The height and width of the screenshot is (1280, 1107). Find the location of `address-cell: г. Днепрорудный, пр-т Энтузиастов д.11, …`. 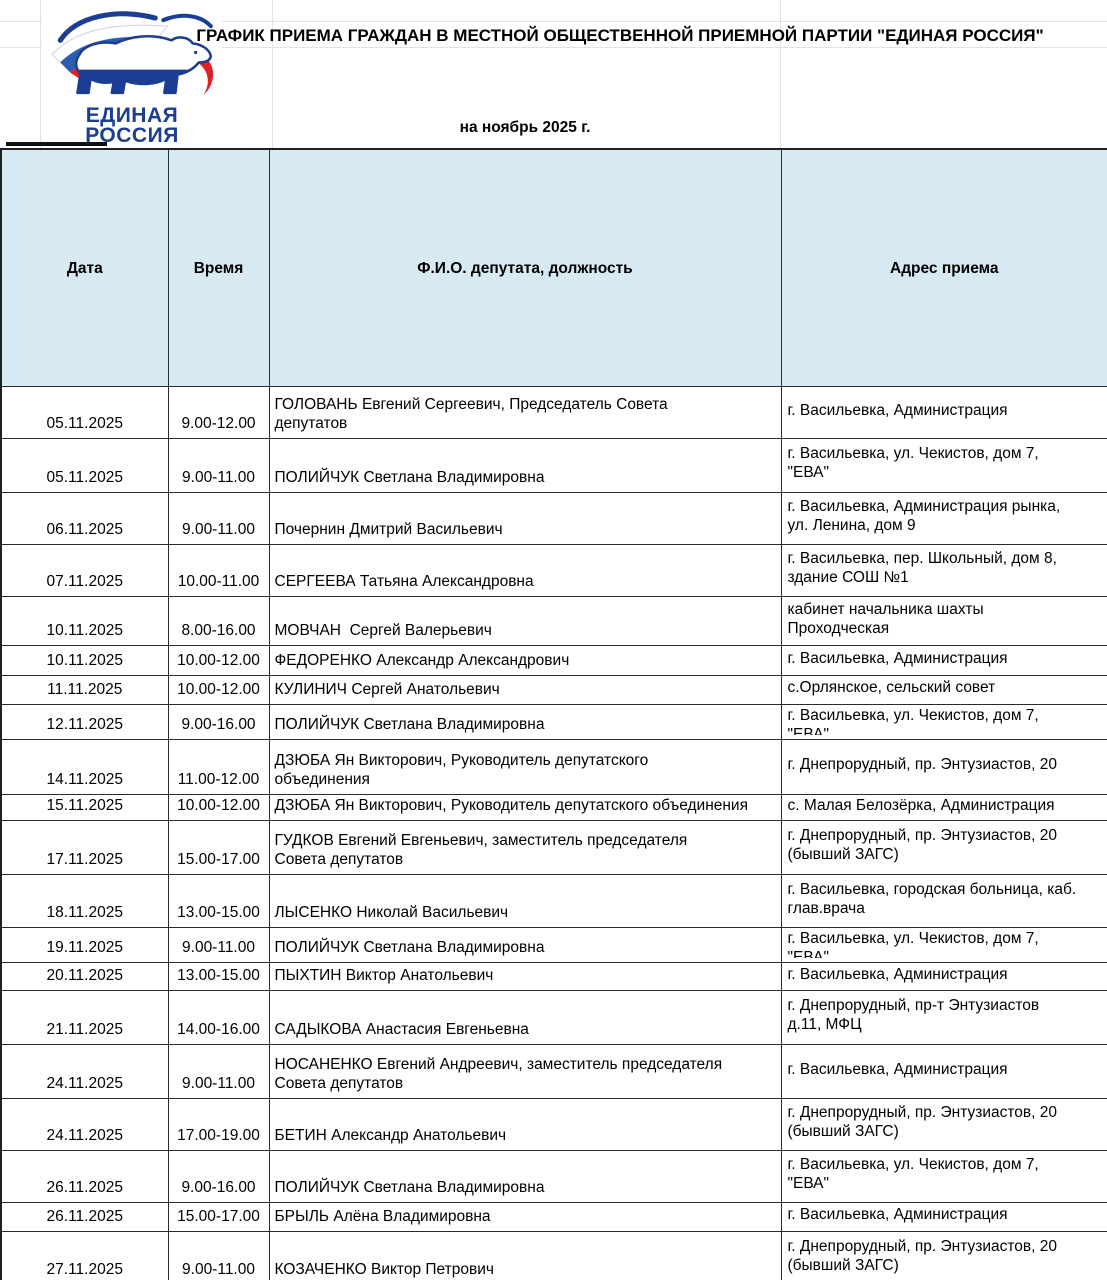

address-cell: г. Днепрорудный, пр-т Энтузиастов д.11, … is located at coordinates (943, 1017).